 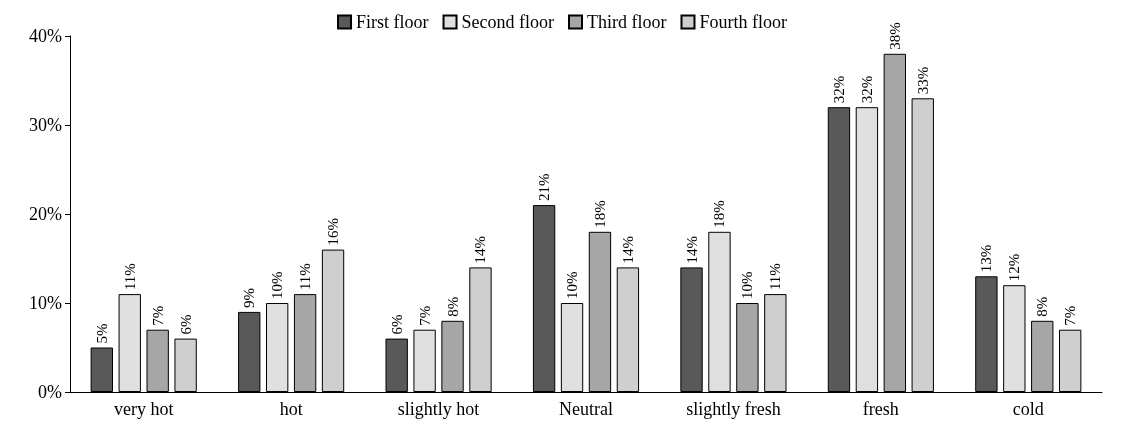 I want to click on data-label: 12%, so click(x=1014, y=267).